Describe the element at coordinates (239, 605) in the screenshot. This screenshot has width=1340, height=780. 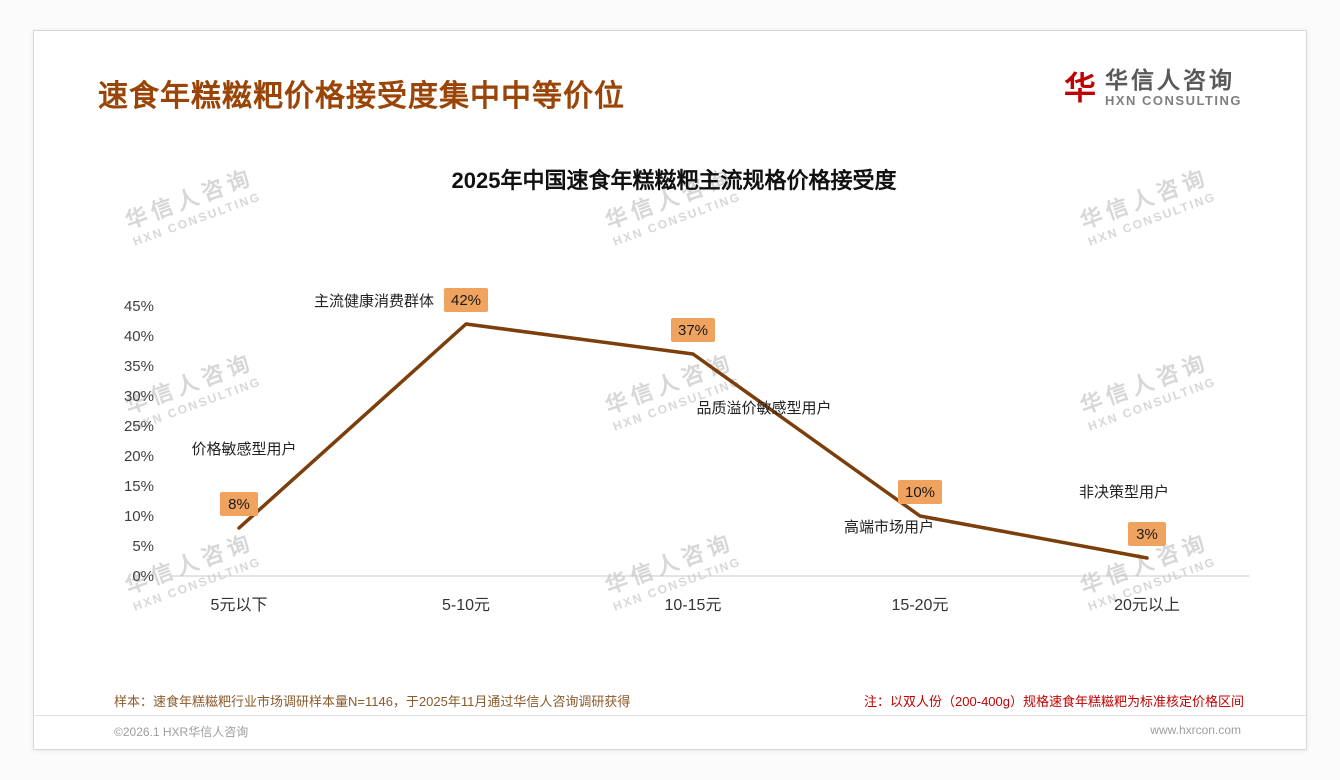
I see `x-axis-category-label: 5元以下` at that location.